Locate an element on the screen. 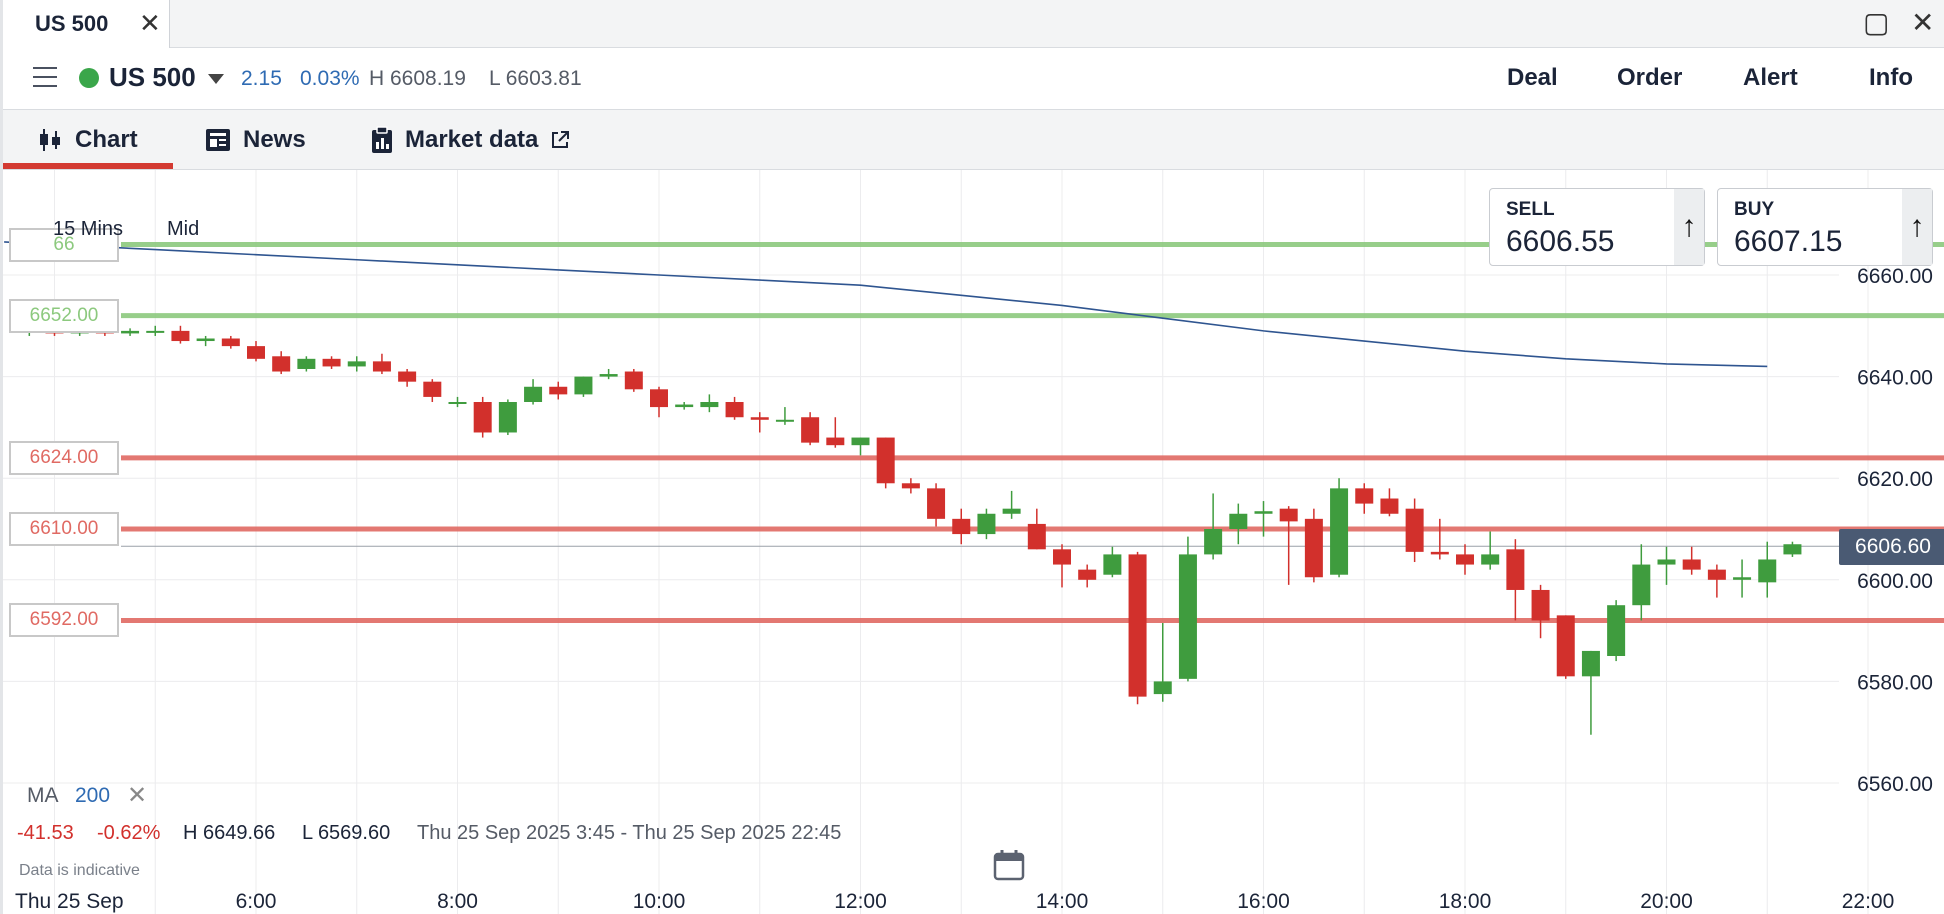  remove-indicator-icon: ✕ is located at coordinates (137, 795).